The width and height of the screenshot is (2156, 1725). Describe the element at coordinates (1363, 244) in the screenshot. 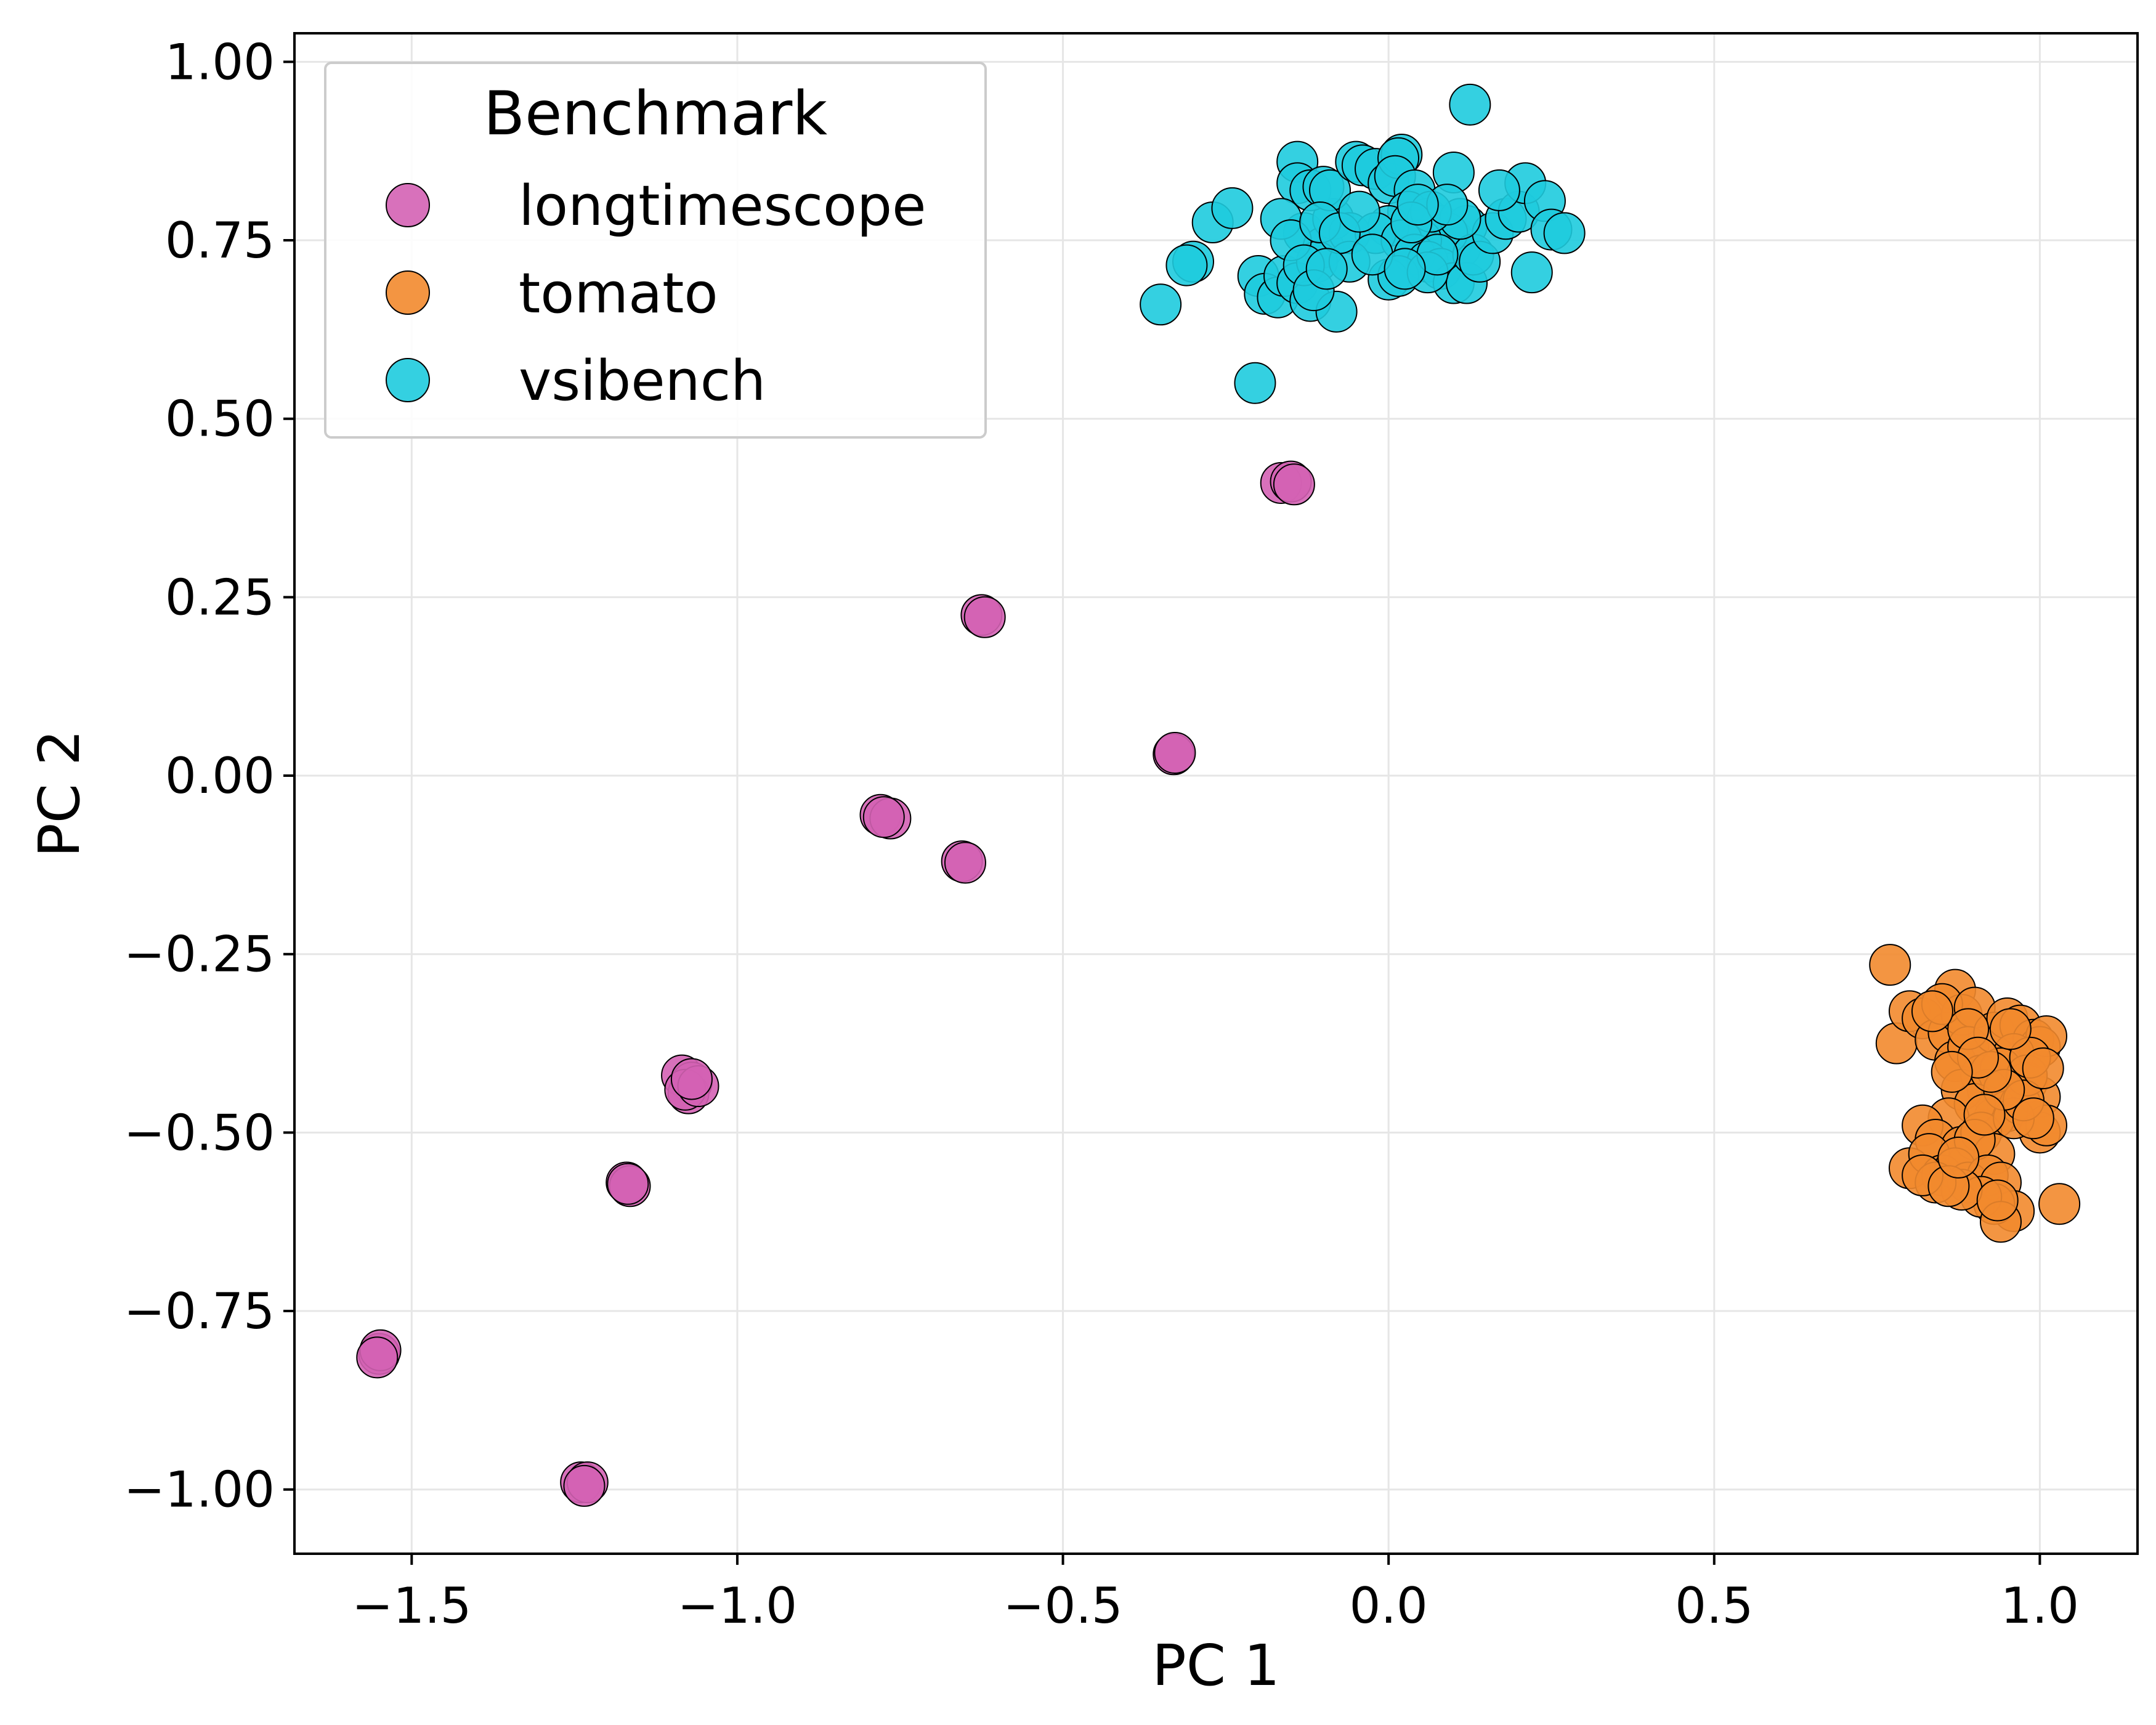

I see `series-vsibench` at that location.